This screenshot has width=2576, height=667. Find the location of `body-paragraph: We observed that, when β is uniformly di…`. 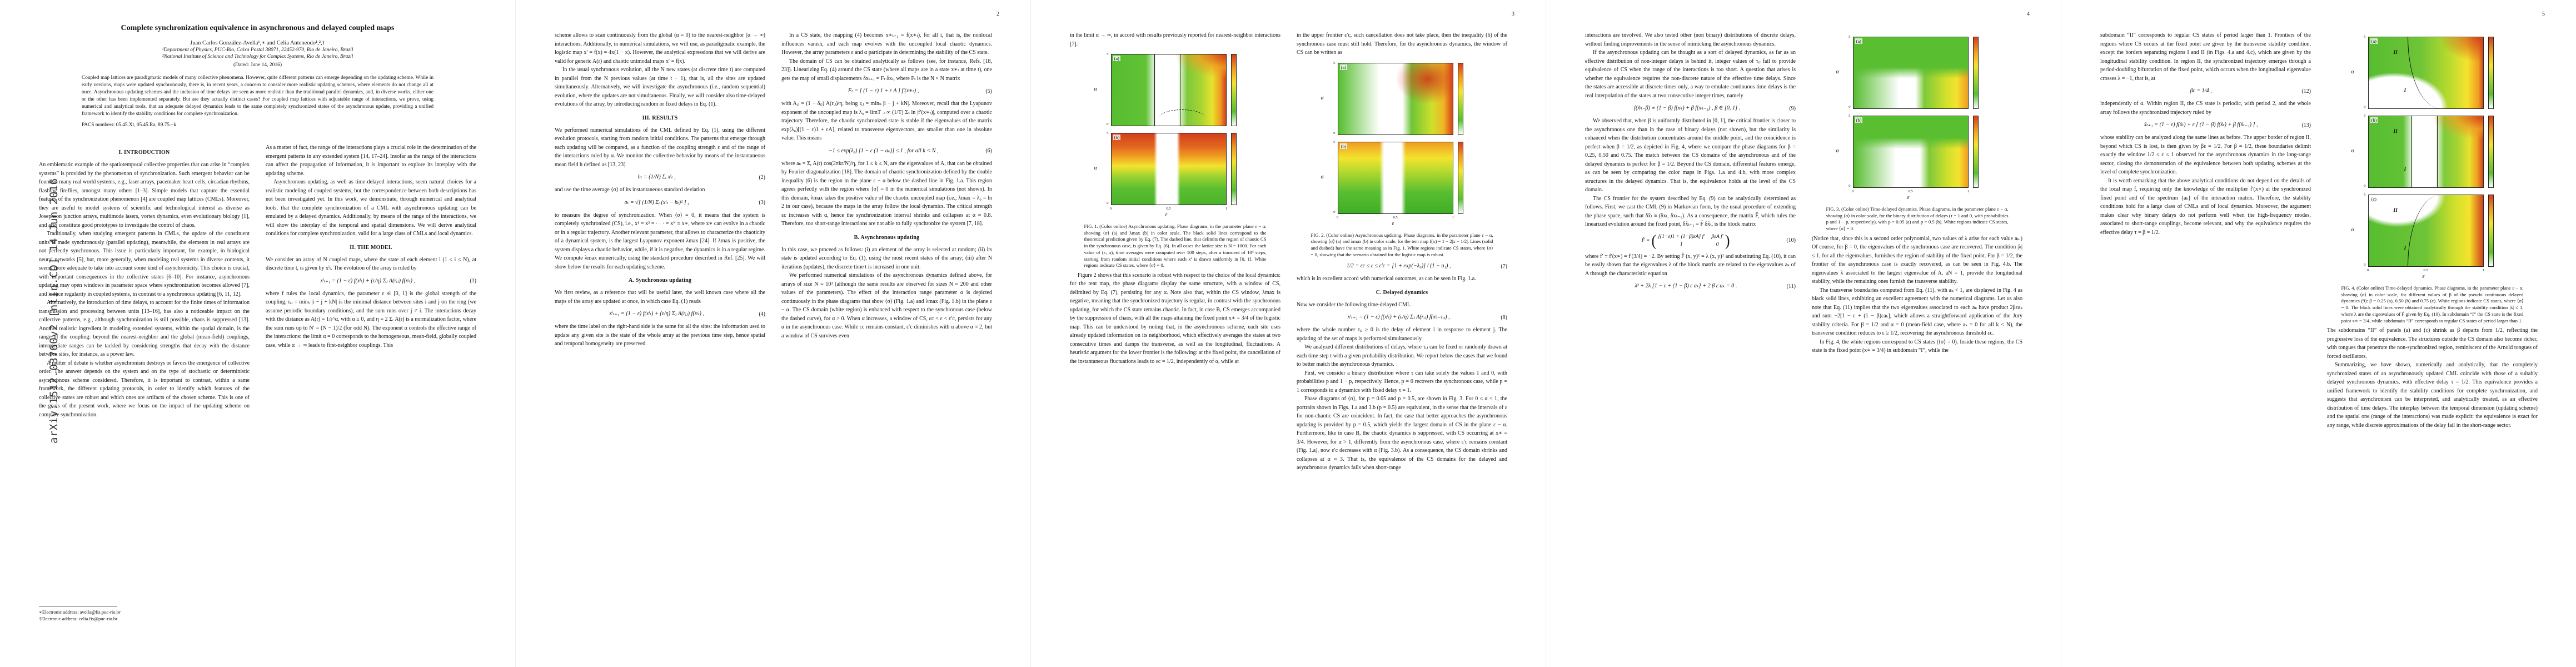

body-paragraph: We observed that, when β is uniformly di… is located at coordinates (1690, 155).